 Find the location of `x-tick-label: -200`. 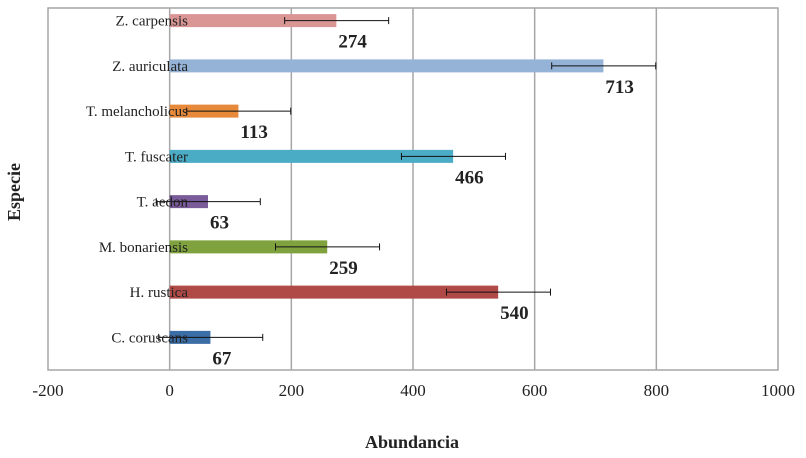

x-tick-label: -200 is located at coordinates (47, 390).